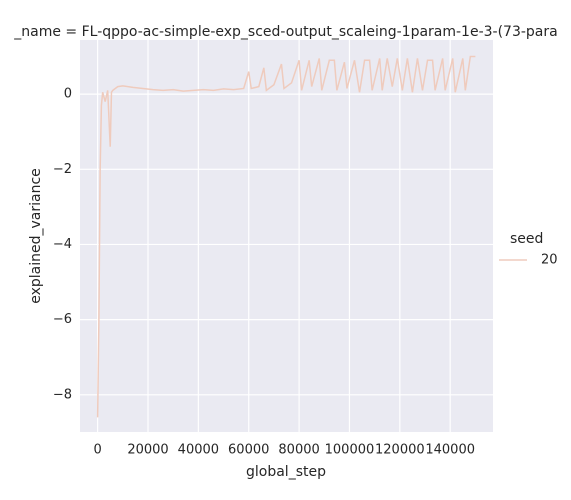 The image size is (571, 500). I want to click on x-tick-label: 60000, so click(248, 450).